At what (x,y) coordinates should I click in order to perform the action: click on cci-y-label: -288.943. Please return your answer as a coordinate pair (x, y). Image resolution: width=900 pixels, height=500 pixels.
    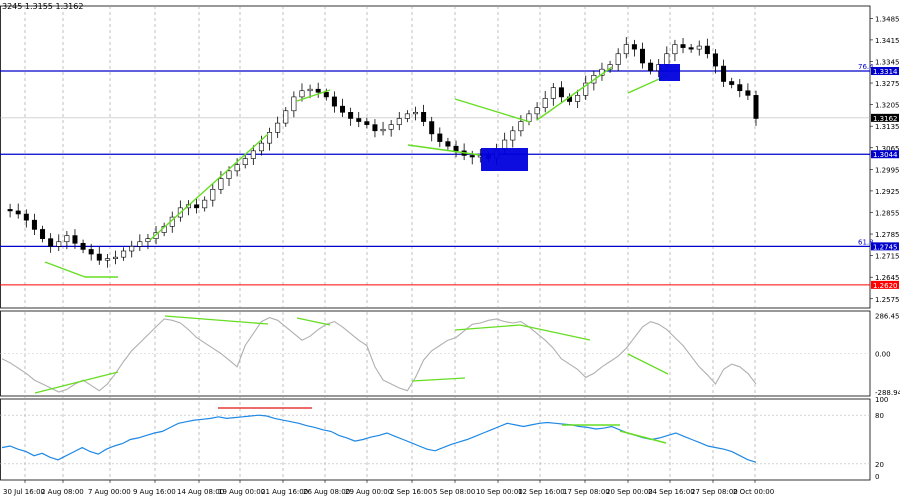
    Looking at the image, I should click on (887, 393).